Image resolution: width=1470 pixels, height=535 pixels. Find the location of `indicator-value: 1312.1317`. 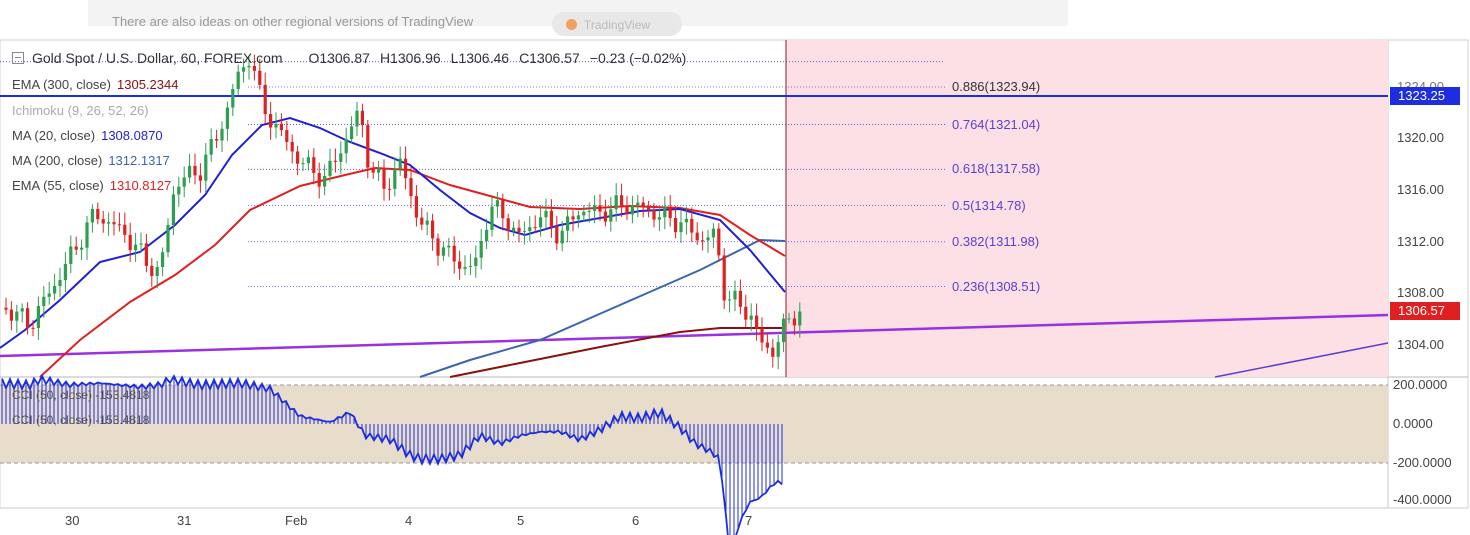

indicator-value: 1312.1317 is located at coordinates (139, 160).